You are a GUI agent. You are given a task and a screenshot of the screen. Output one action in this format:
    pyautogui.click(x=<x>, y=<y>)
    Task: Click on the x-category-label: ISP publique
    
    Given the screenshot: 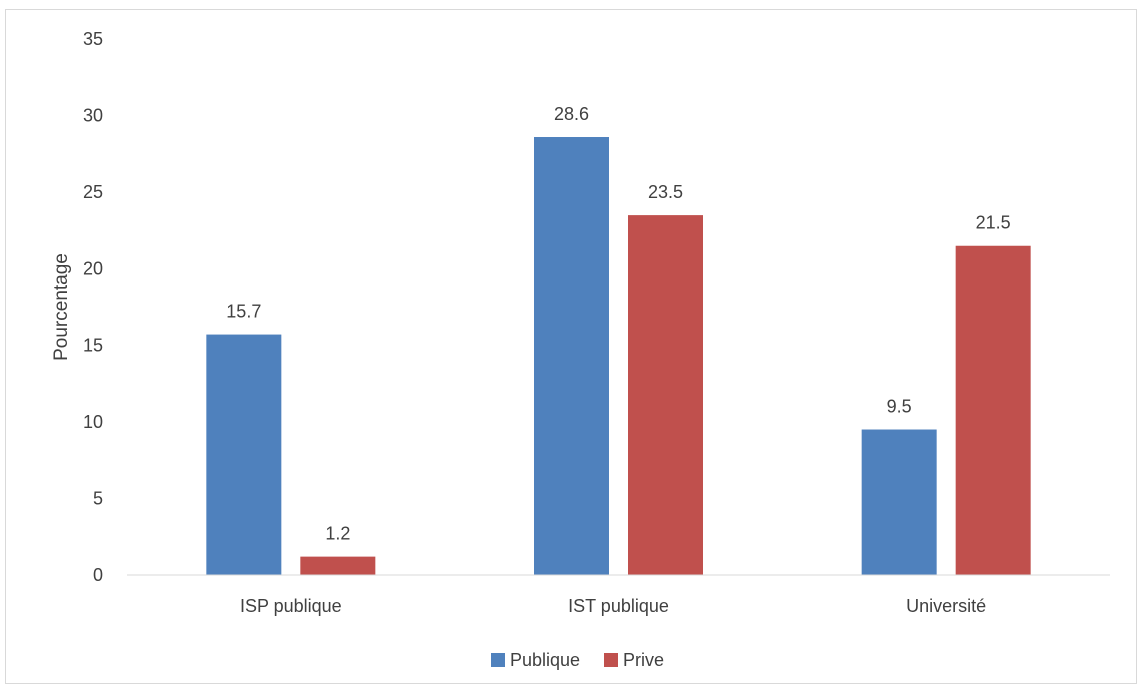 What is the action you would take?
    pyautogui.click(x=291, y=606)
    